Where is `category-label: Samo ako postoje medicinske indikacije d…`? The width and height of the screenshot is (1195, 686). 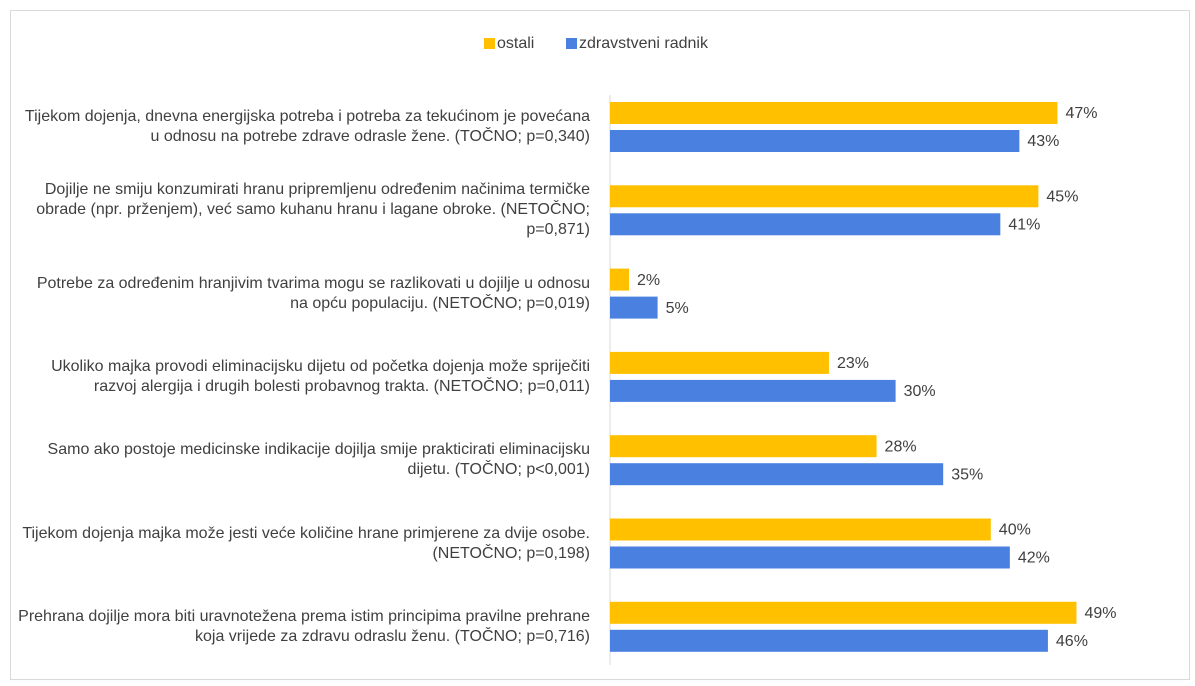
category-label: Samo ako postoje medicinske indikacije d… is located at coordinates (318, 460).